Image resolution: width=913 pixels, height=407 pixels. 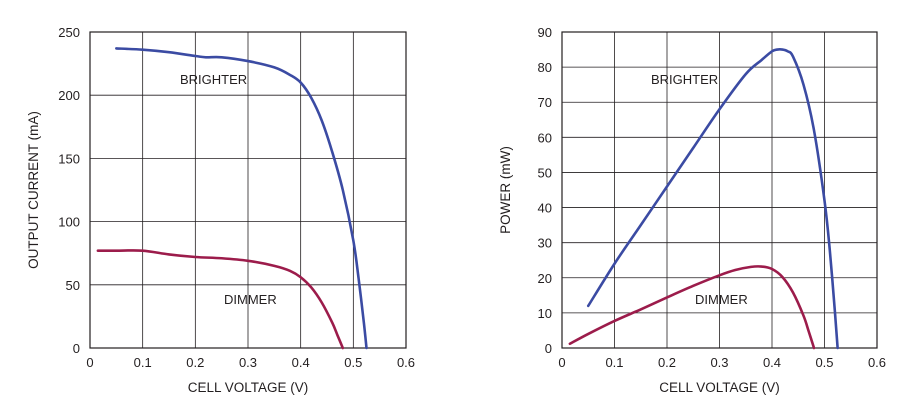 What do you see at coordinates (69, 95) in the screenshot?
I see `y-tick-label: 200` at bounding box center [69, 95].